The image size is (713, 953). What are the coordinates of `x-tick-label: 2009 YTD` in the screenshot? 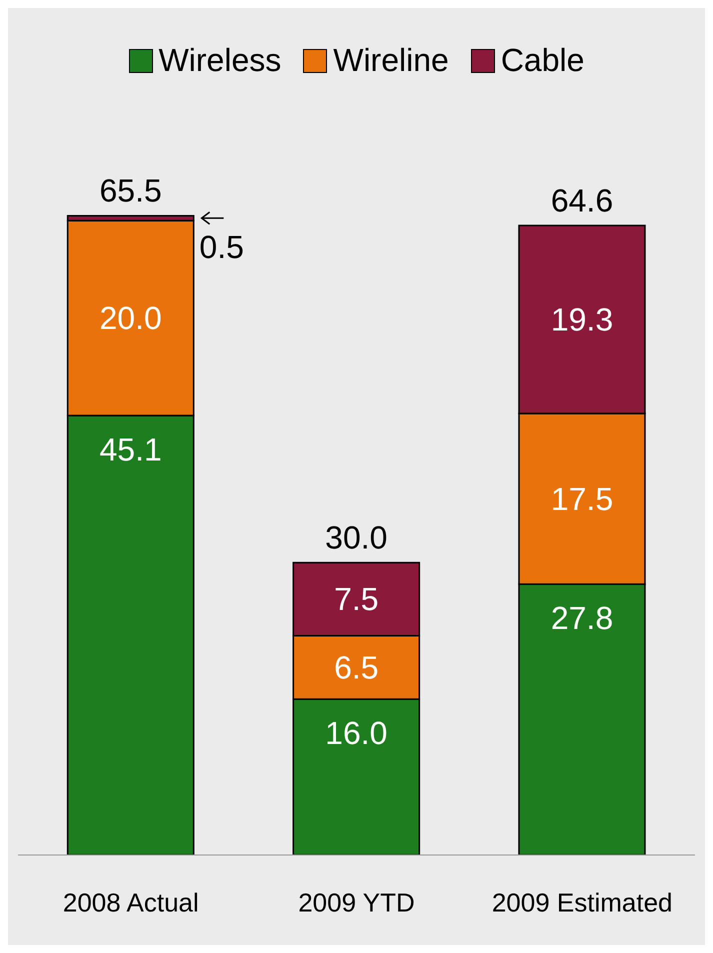 It's located at (356, 902).